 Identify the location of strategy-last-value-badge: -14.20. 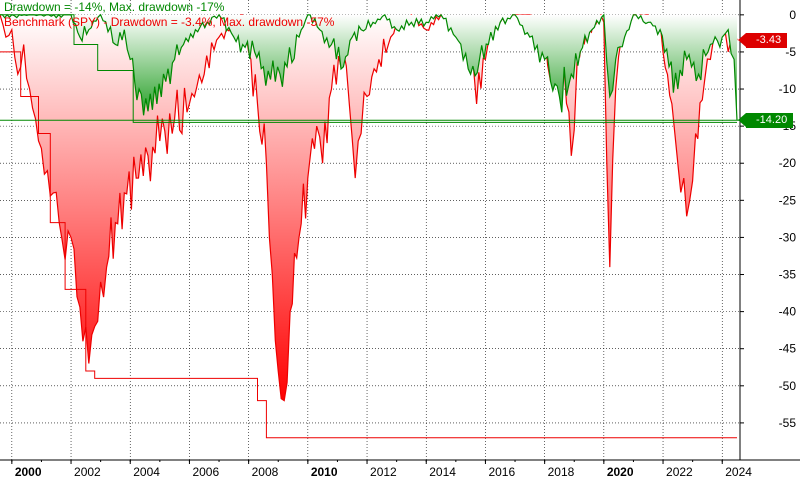
(765, 120).